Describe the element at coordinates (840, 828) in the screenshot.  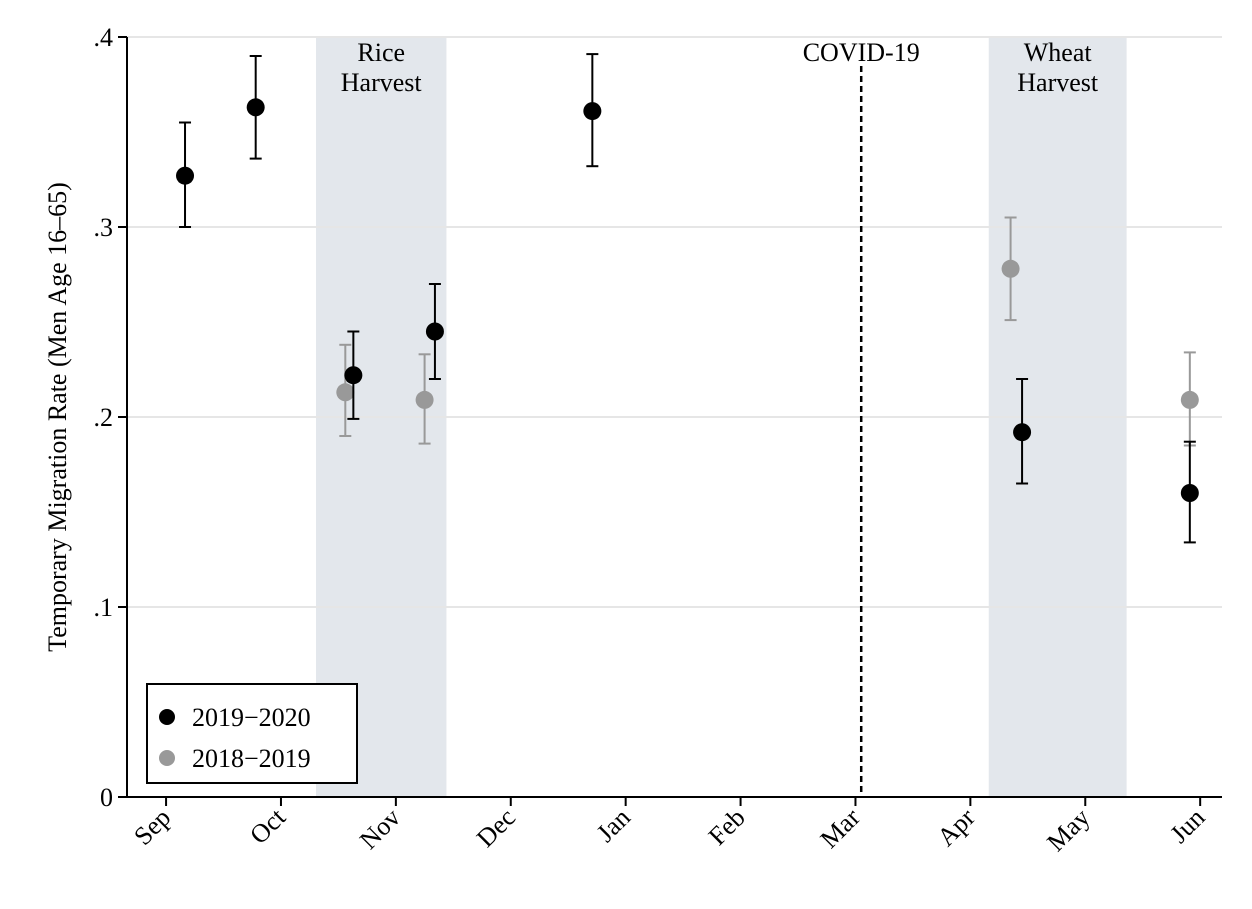
I see `x-tick-label: Mar` at that location.